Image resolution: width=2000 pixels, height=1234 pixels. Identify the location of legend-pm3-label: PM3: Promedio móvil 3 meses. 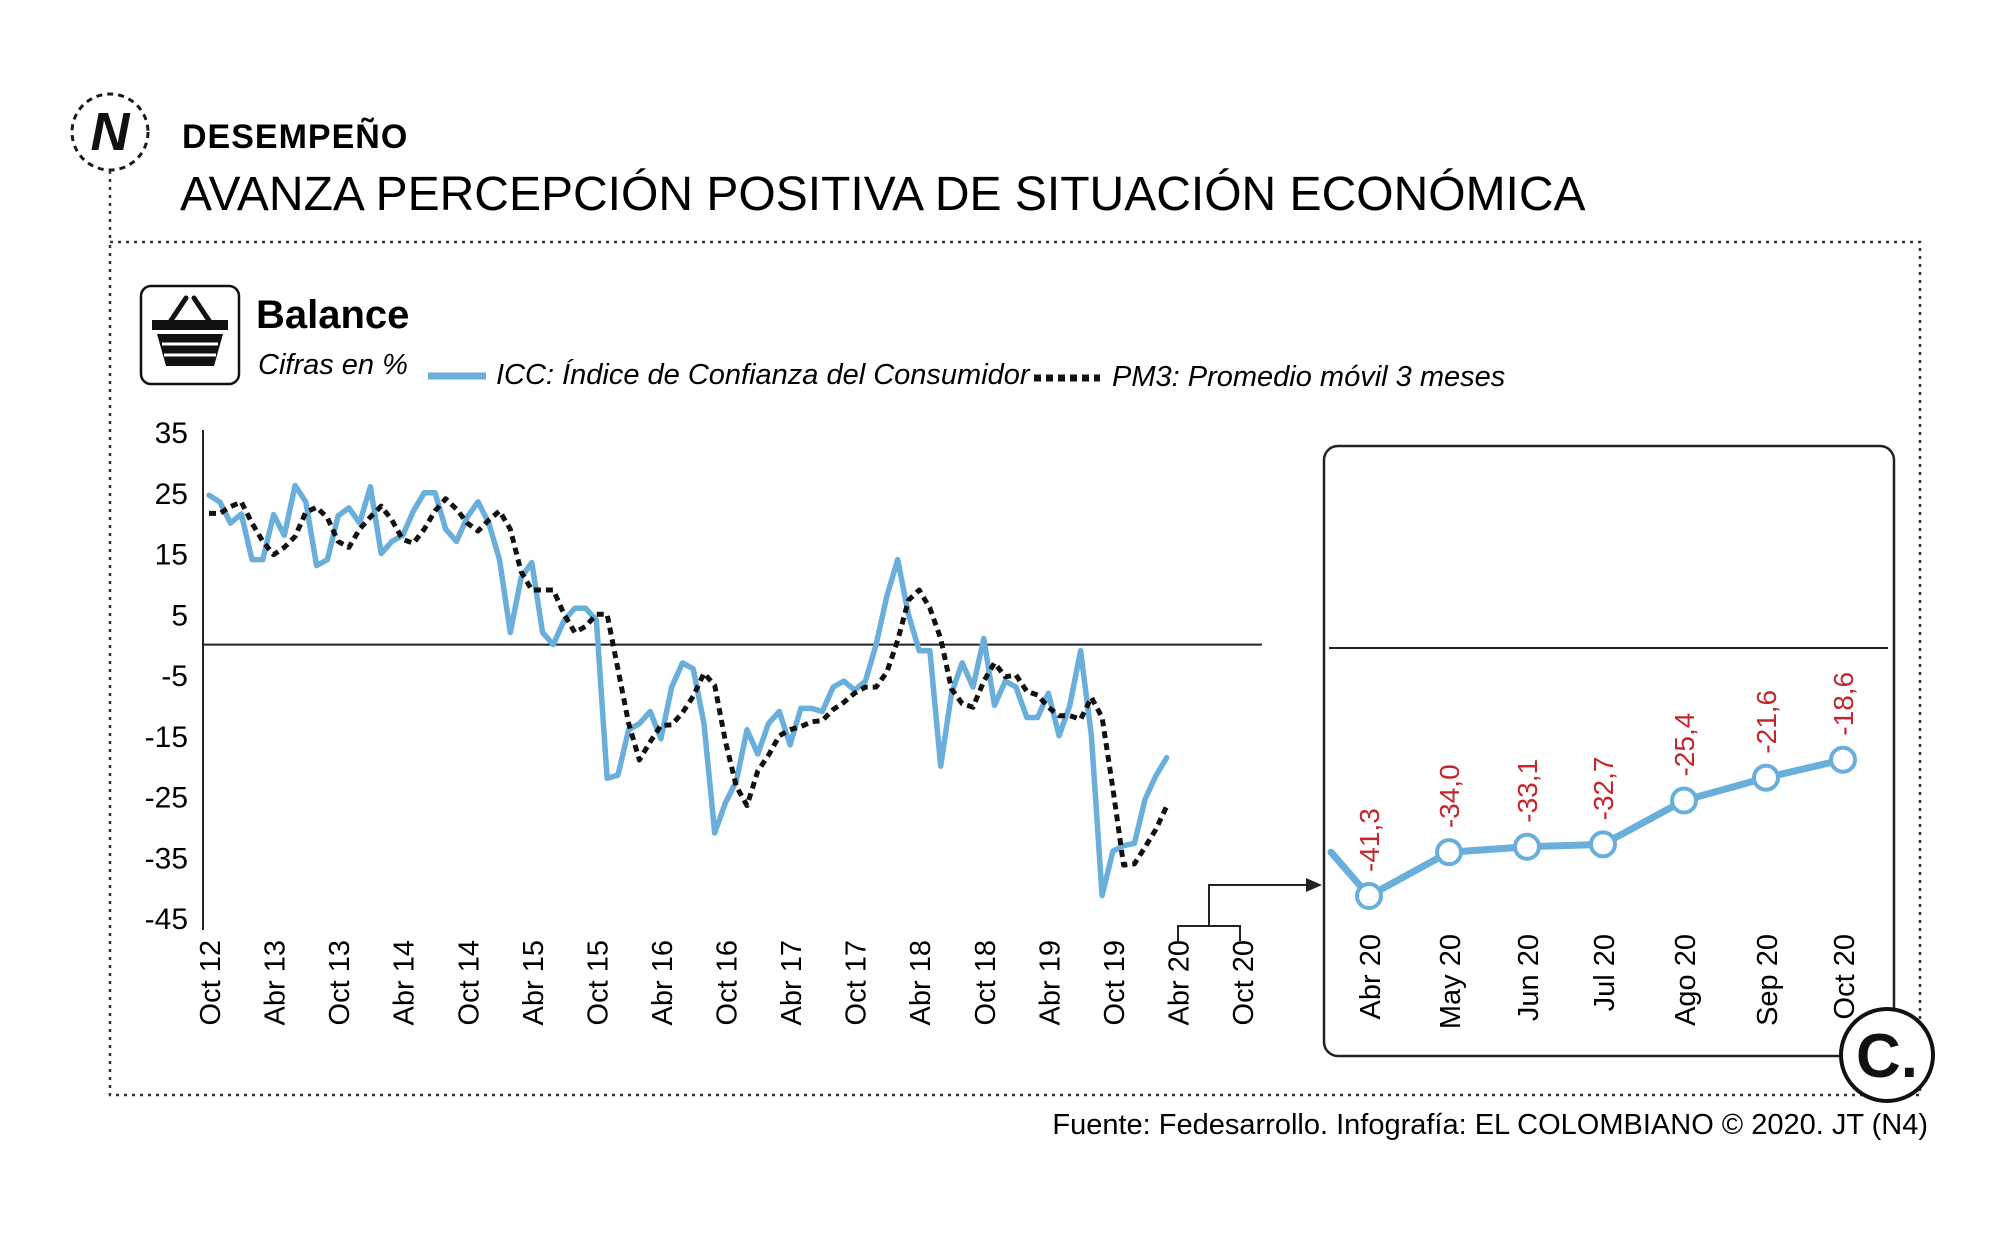
(1308, 377).